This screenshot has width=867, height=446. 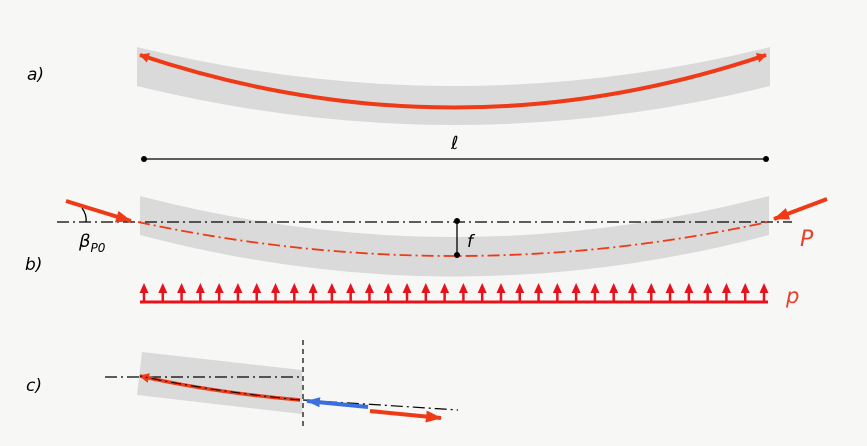 What do you see at coordinates (144, 159) in the screenshot?
I see `span-left-dot` at bounding box center [144, 159].